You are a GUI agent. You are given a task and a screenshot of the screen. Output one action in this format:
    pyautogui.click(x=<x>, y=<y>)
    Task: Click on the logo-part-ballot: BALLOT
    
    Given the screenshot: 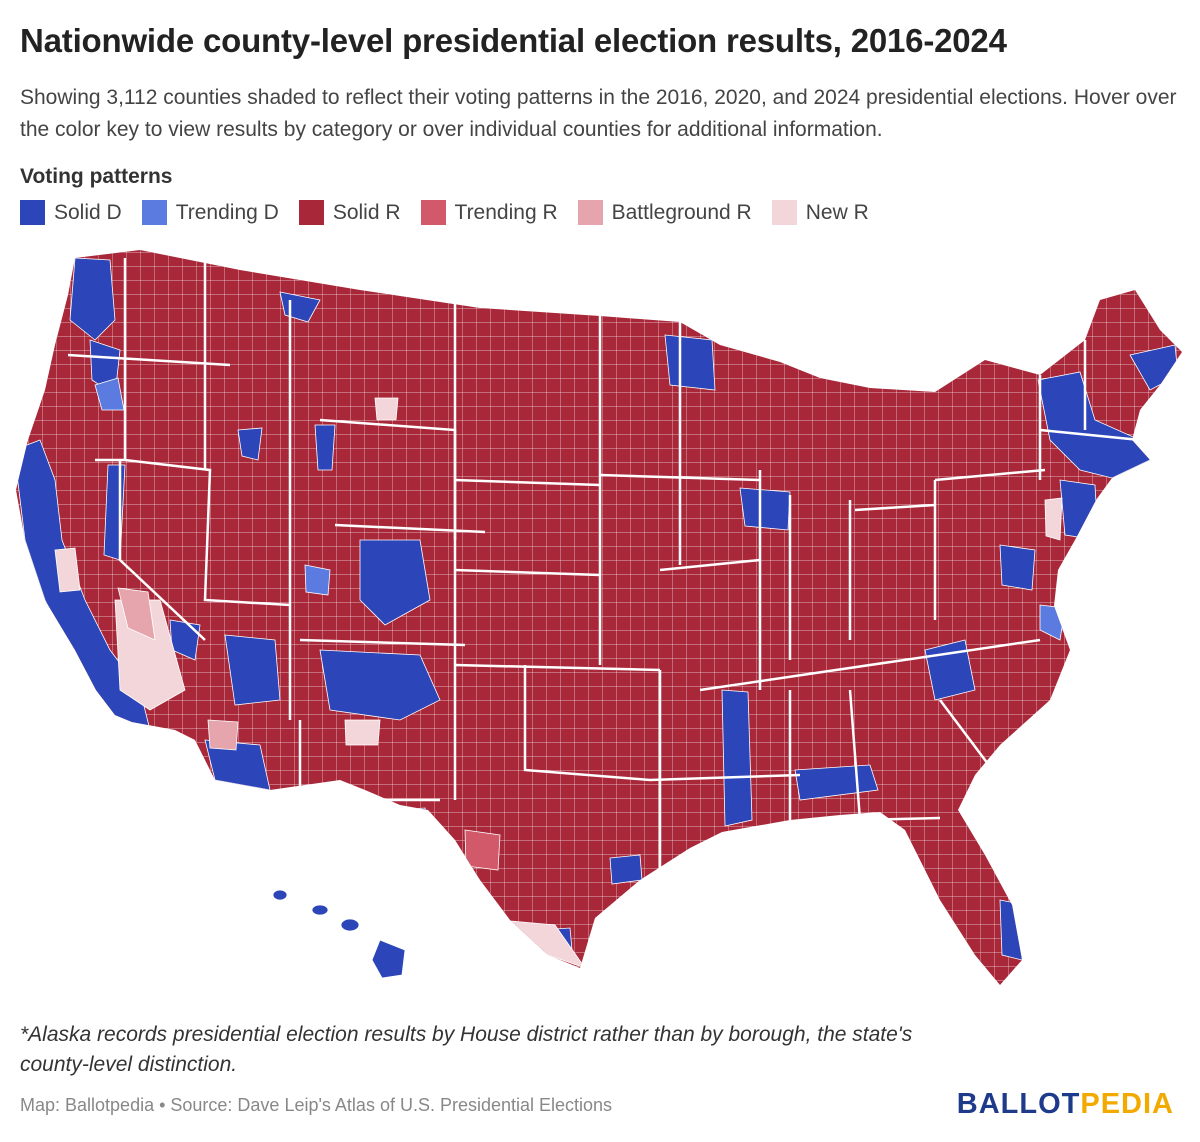 What is the action you would take?
    pyautogui.click(x=1018, y=1104)
    